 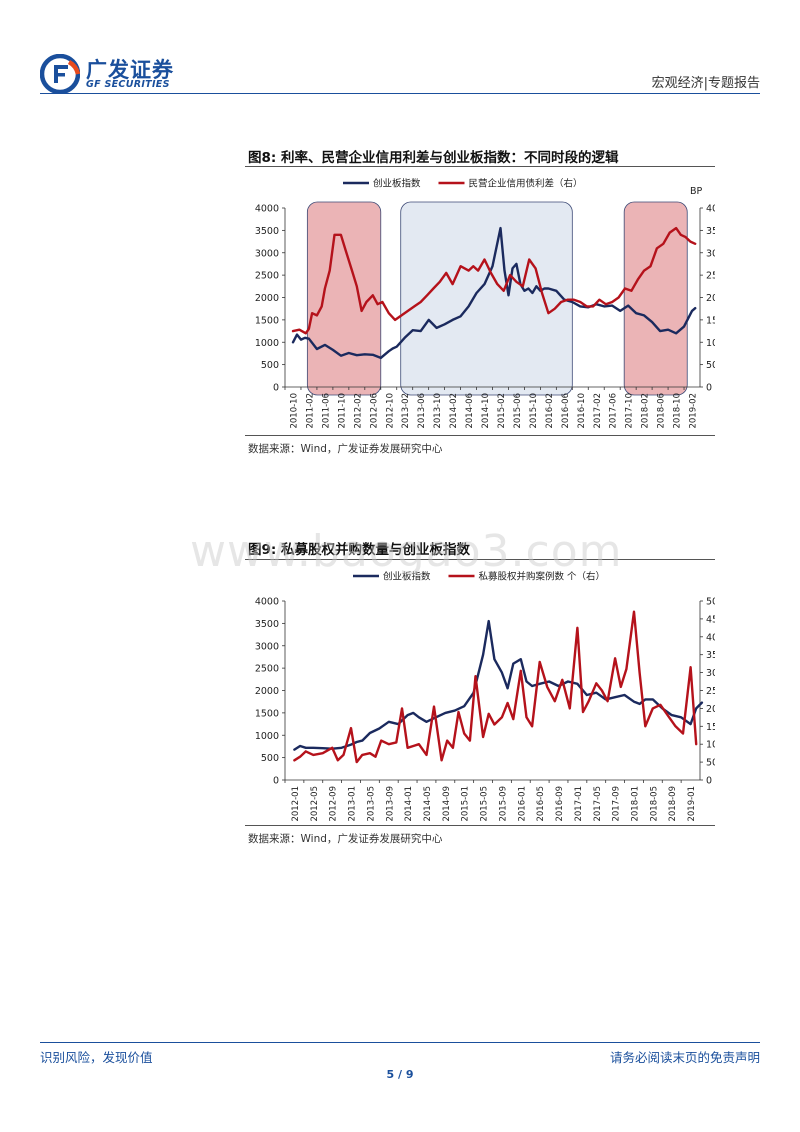 What do you see at coordinates (598, 411) in the screenshot?
I see `x-tick-label: 2017-02` at bounding box center [598, 411].